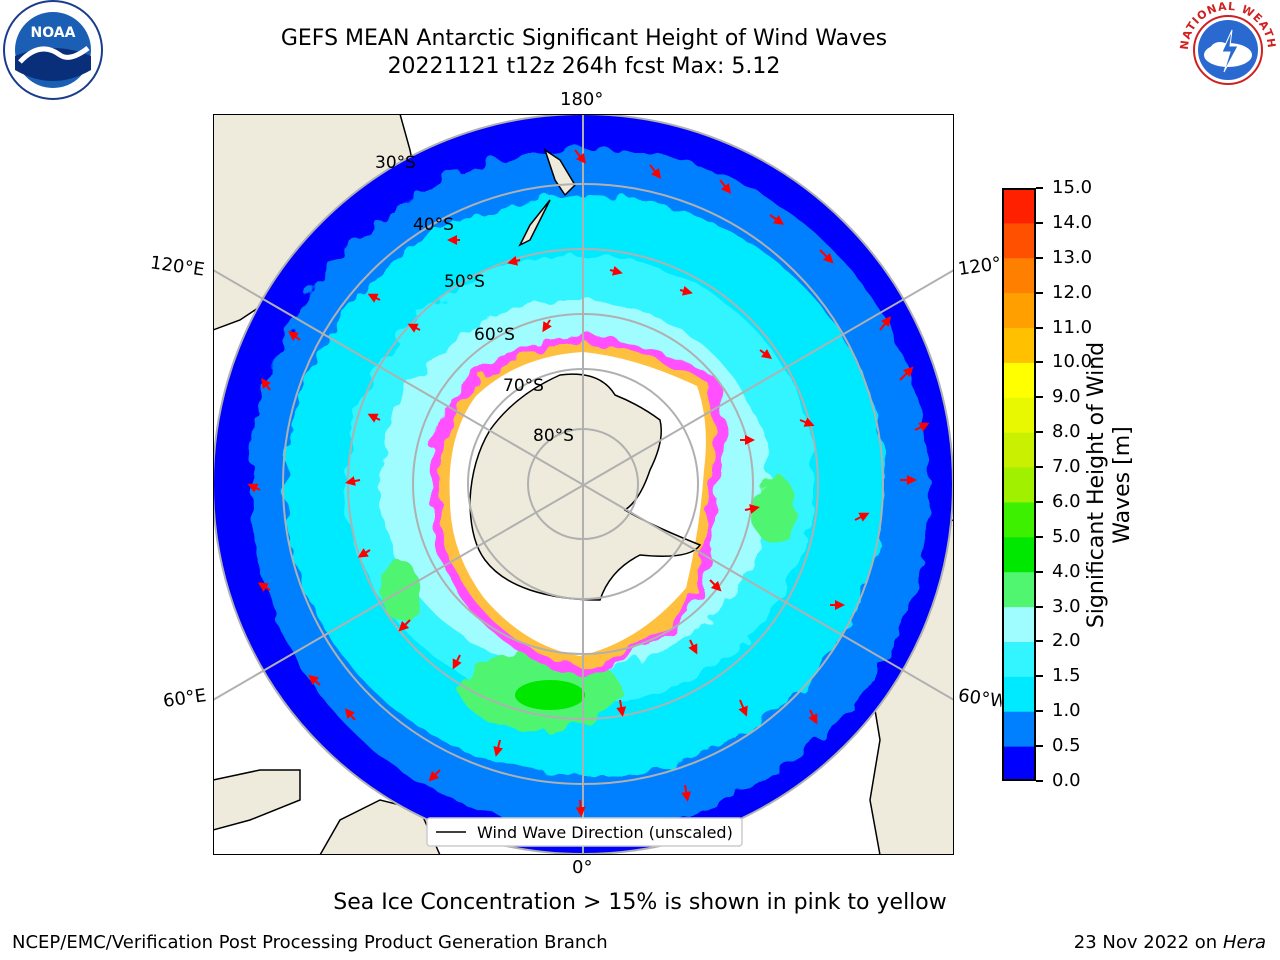  Describe the element at coordinates (1066, 467) in the screenshot. I see `colorbar-tick-label: 7.0` at that location.